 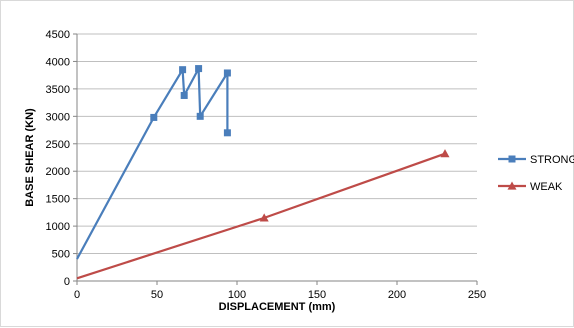 What do you see at coordinates (58, 227) in the screenshot?
I see `y-tick-label: 1000` at bounding box center [58, 227].